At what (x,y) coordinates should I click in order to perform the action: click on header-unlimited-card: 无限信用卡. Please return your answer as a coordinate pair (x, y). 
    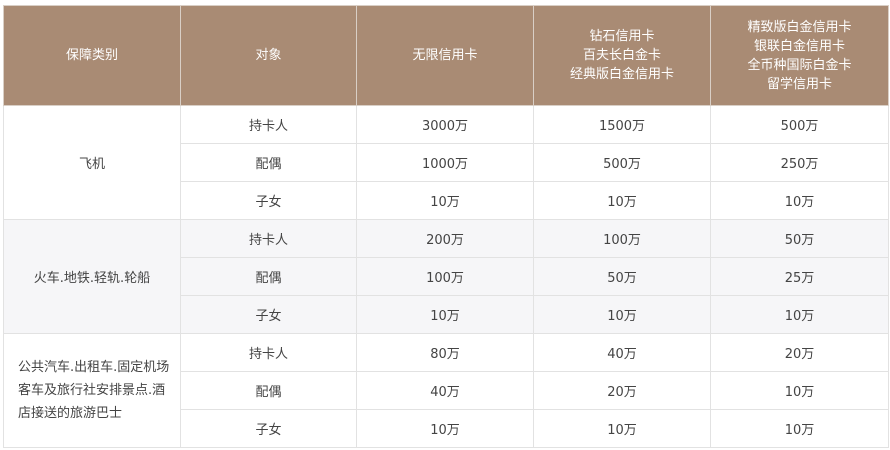
    Looking at the image, I should click on (445, 55).